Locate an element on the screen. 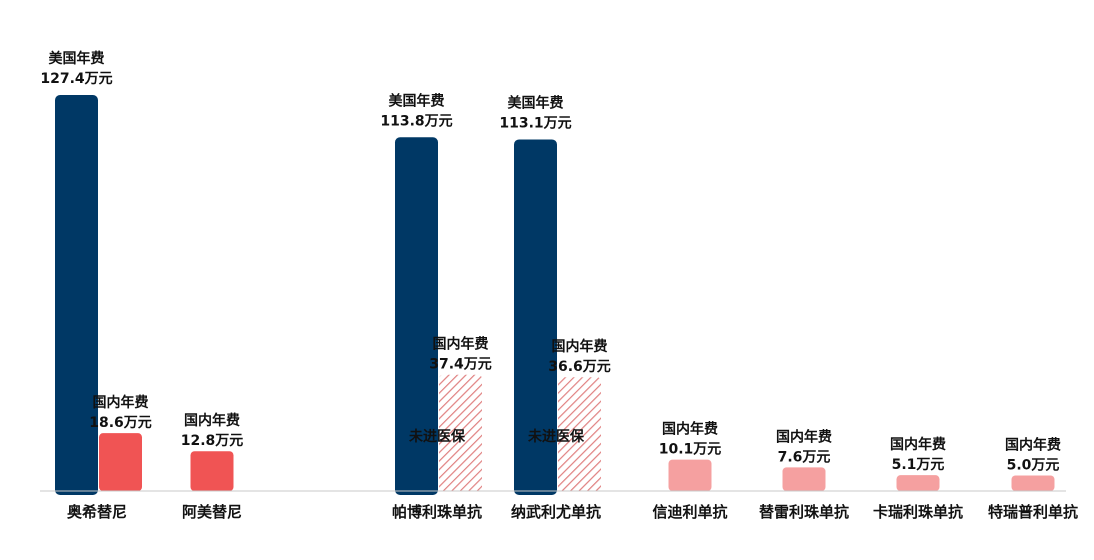  category-label-1: 阿美替尼 is located at coordinates (212, 512).